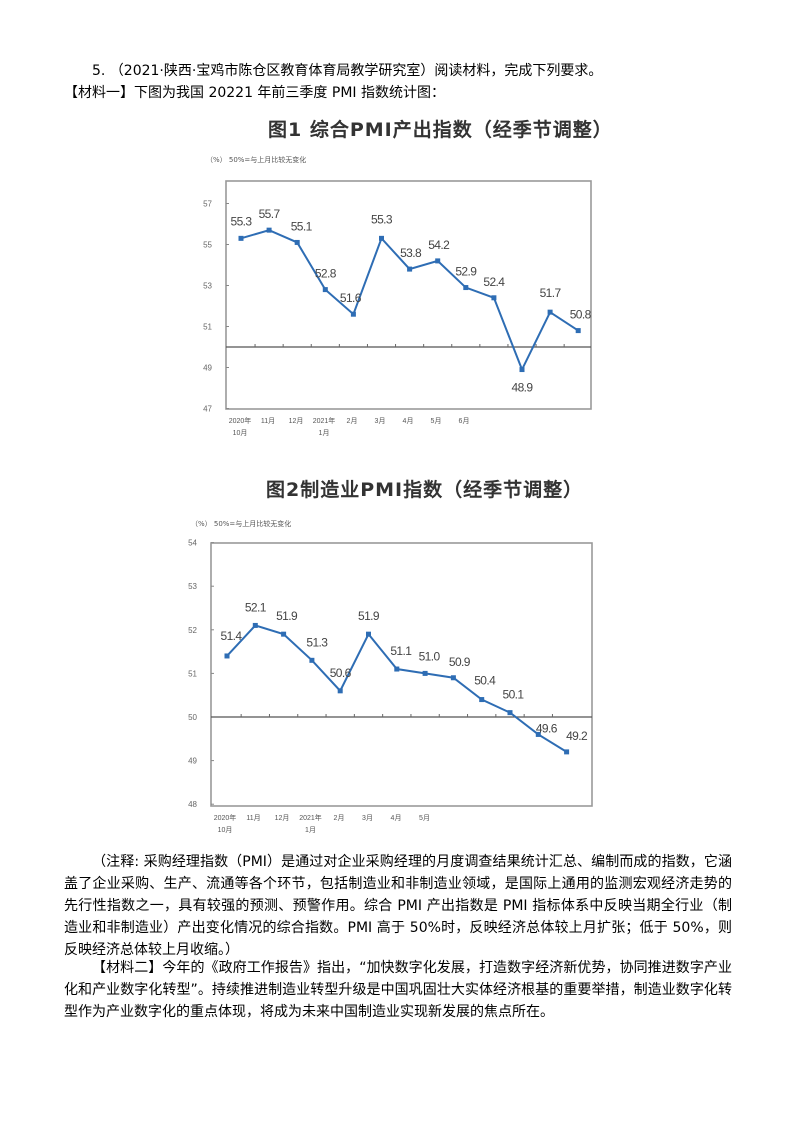 The height and width of the screenshot is (1123, 794). I want to click on data-label: 51.7, so click(551, 293).